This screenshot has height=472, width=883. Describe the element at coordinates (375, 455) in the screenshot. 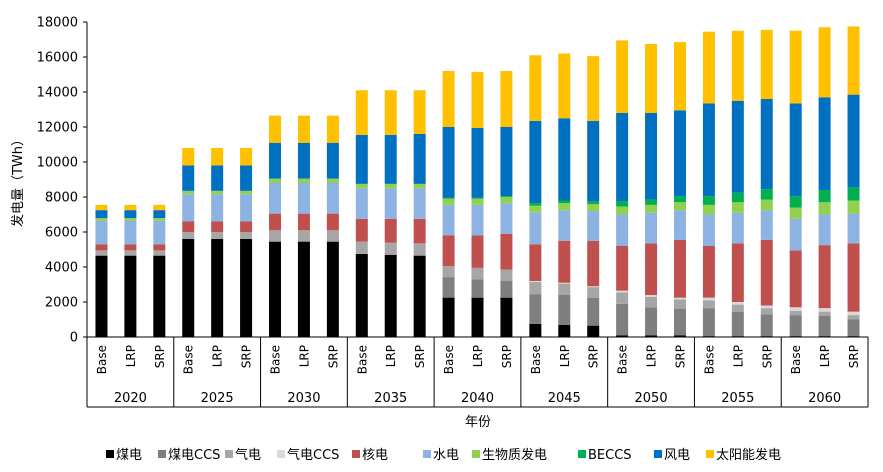

I see `legend-label: 核电` at that location.